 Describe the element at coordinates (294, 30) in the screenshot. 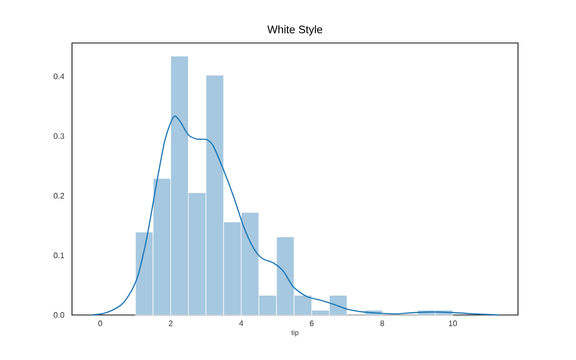

I see `chart-title: White Style` at that location.